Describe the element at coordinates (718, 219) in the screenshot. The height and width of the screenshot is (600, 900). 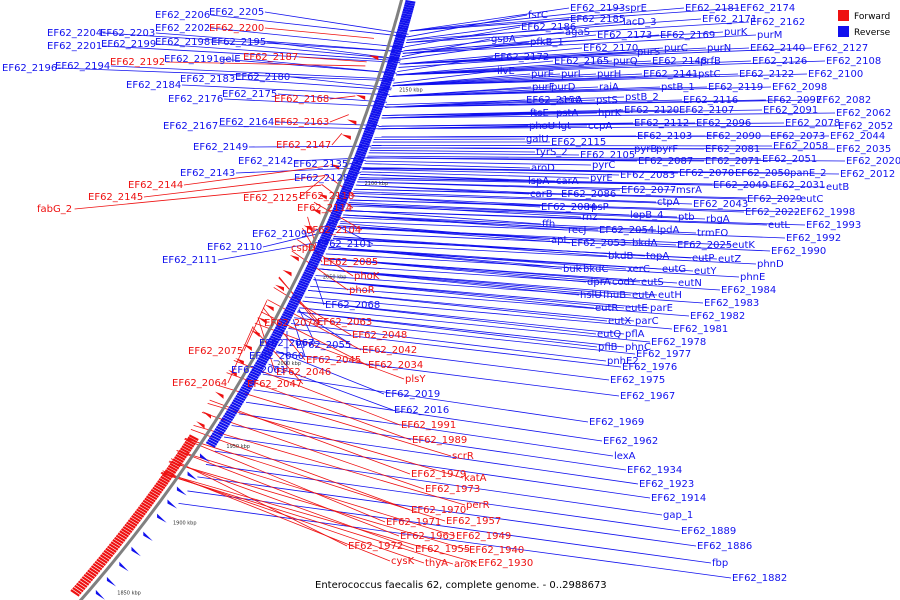
I see `reverse-gene-label: rbgA` at that location.